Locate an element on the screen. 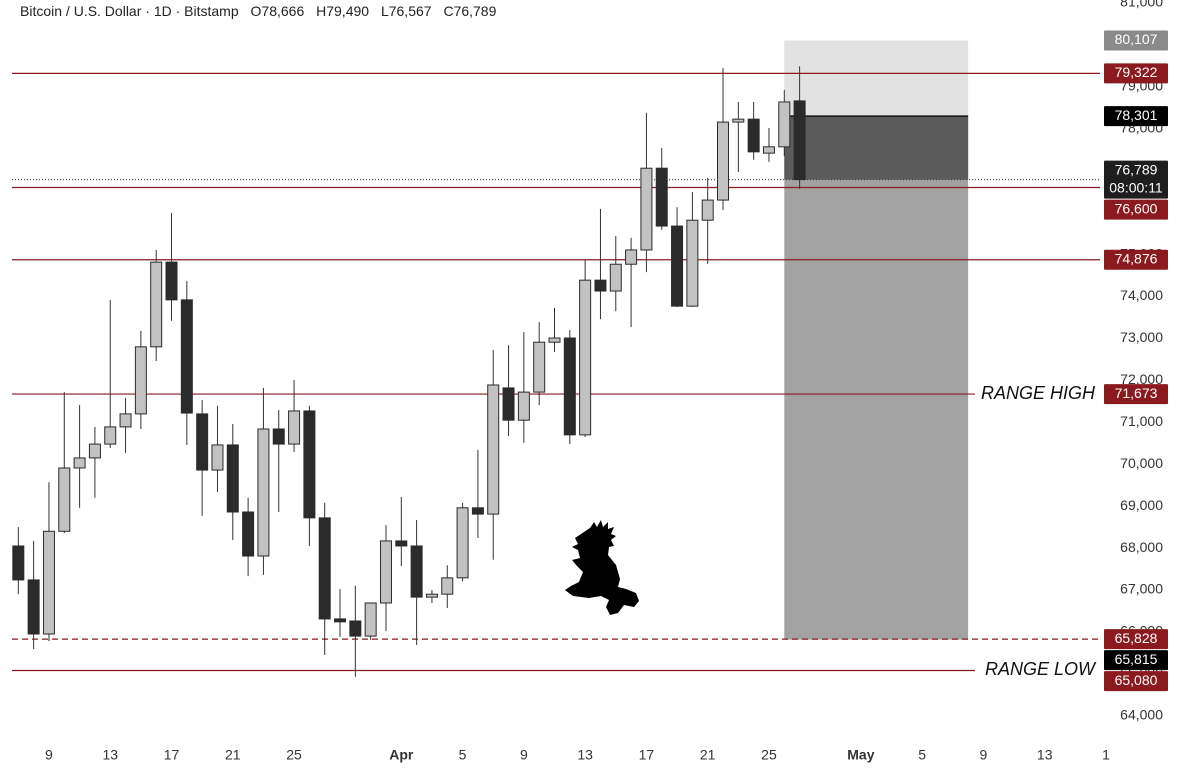 This screenshot has height=773, width=1200. price-label: 76,789 is located at coordinates (1136, 169).